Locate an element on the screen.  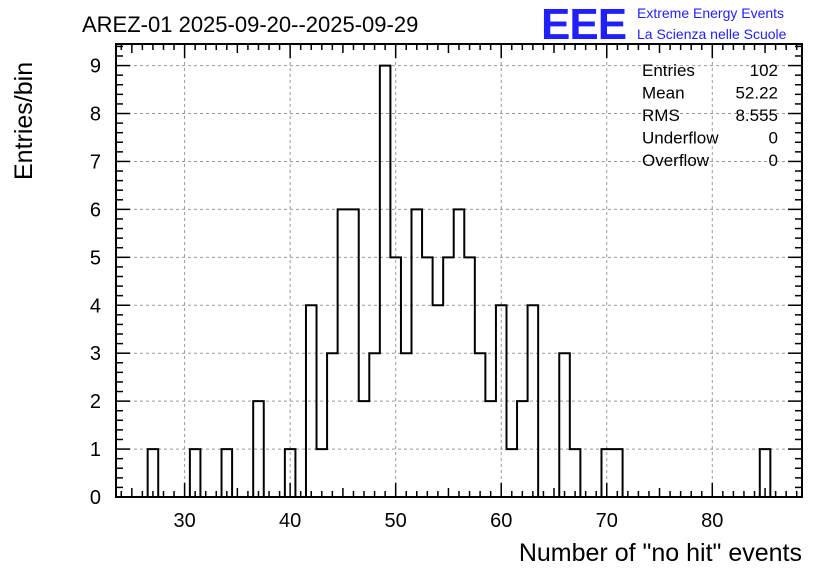
x-tick-label: 80 is located at coordinates (712, 521).